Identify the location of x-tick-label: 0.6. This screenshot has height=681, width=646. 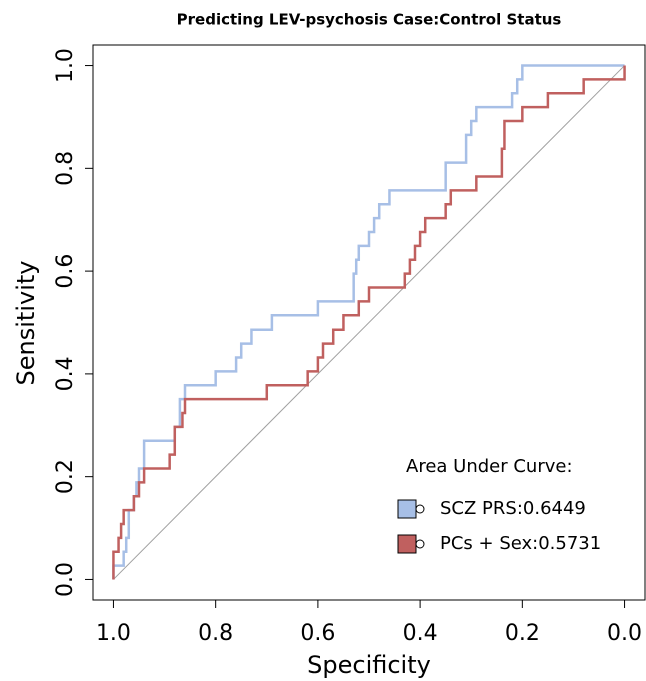
(317, 633).